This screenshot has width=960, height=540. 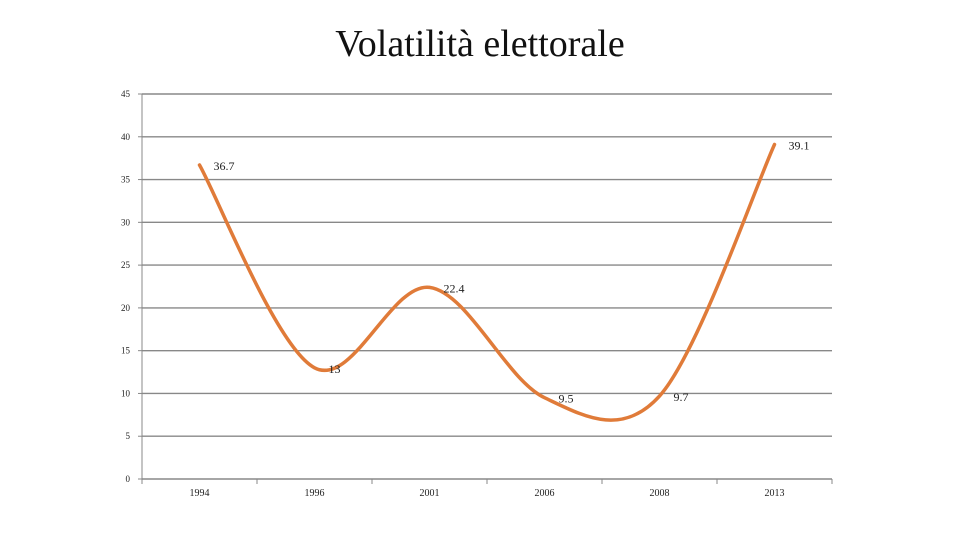 I want to click on y-tick-label: 10, so click(x=126, y=393).